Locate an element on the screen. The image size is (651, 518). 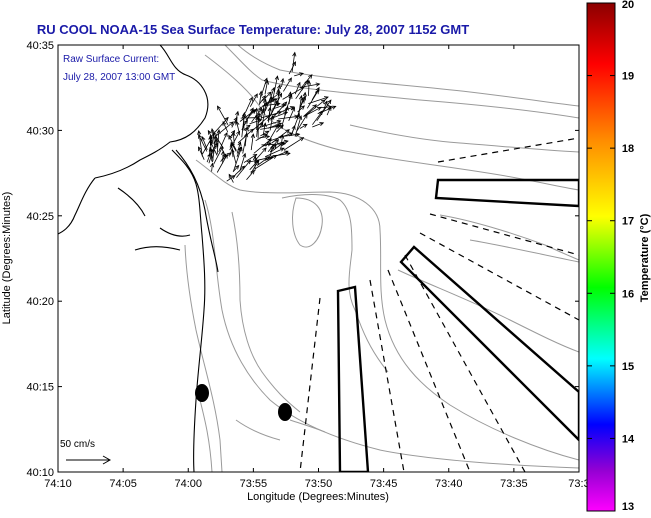
colorbar-tick-label: 14 is located at coordinates (628, 439).